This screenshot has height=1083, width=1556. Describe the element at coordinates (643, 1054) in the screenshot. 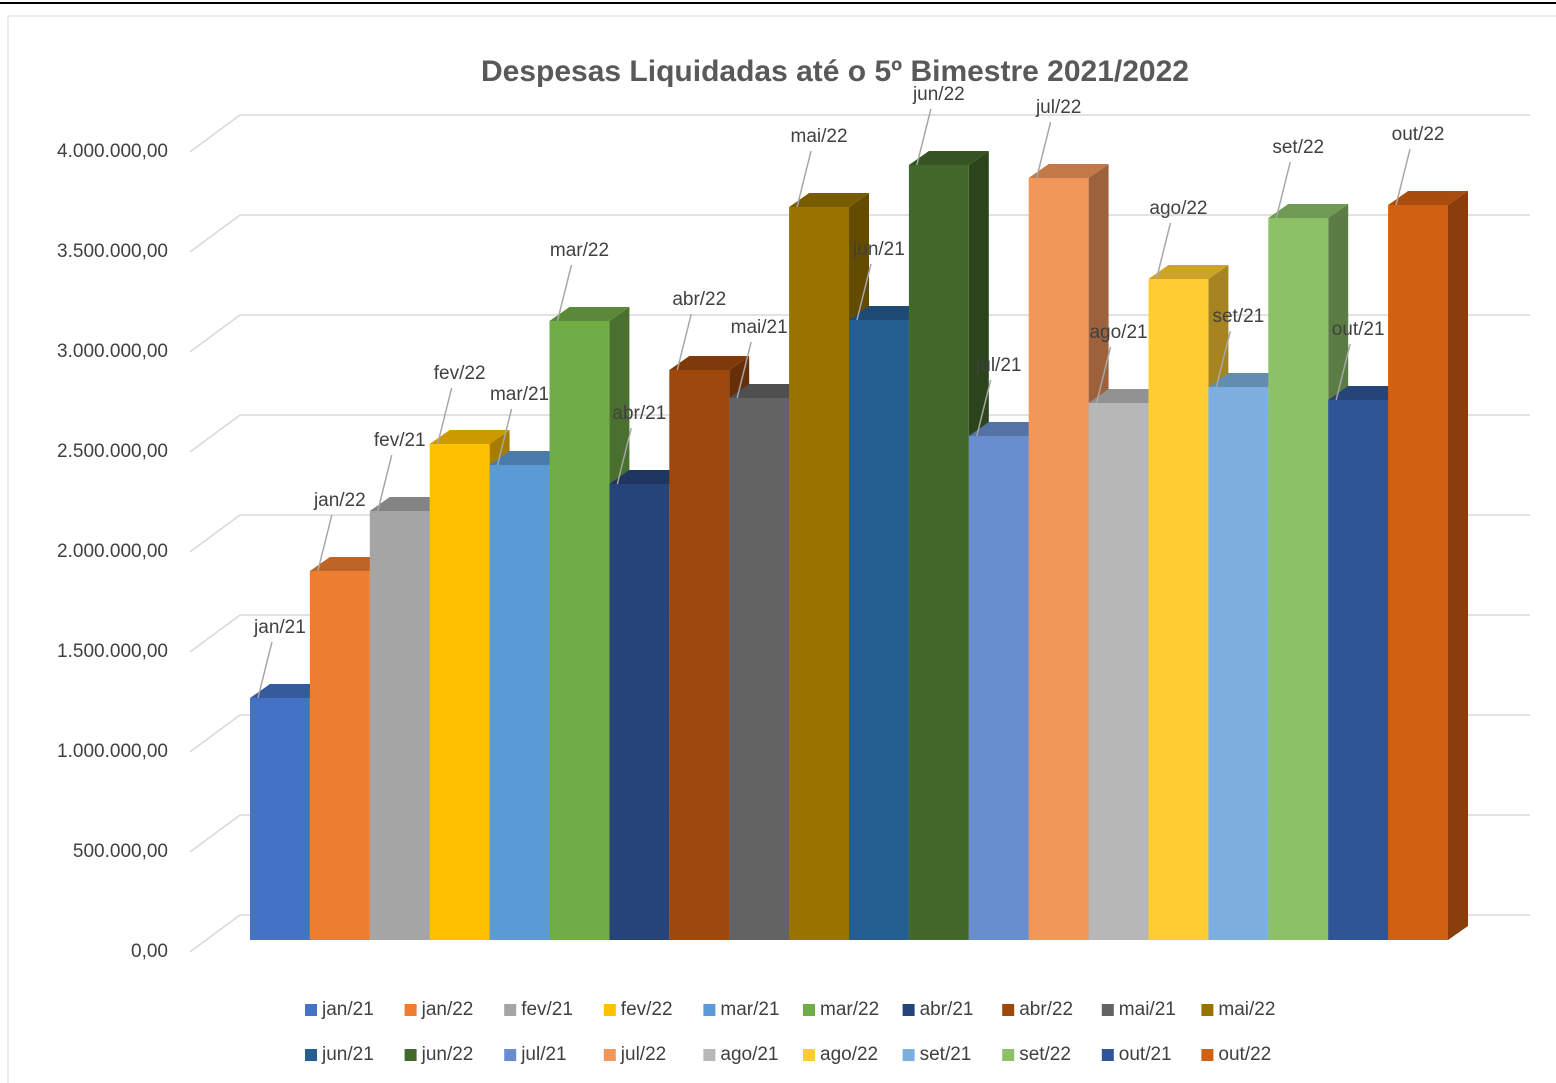

I see `legend-label: jul/22` at that location.